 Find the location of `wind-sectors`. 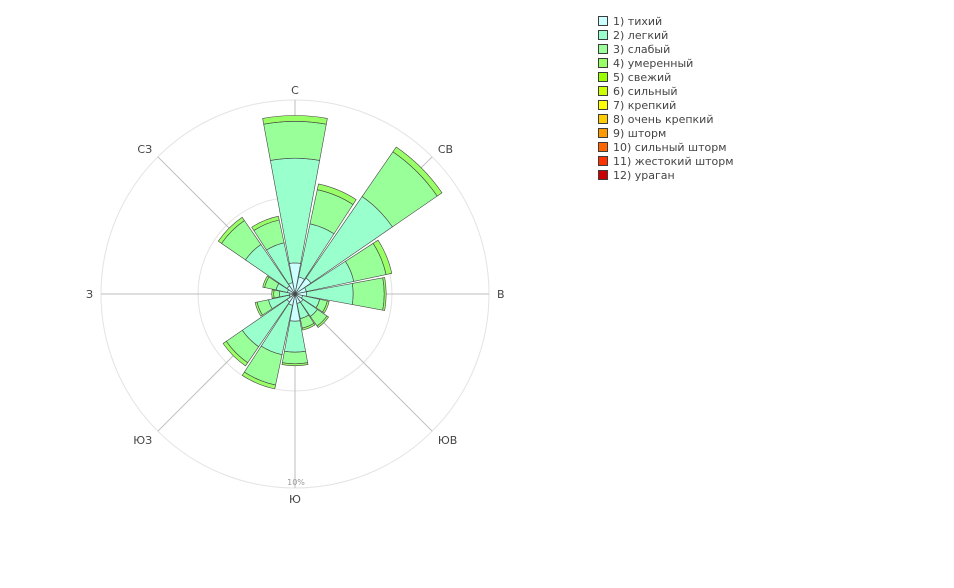

wind-sectors is located at coordinates (330, 252).